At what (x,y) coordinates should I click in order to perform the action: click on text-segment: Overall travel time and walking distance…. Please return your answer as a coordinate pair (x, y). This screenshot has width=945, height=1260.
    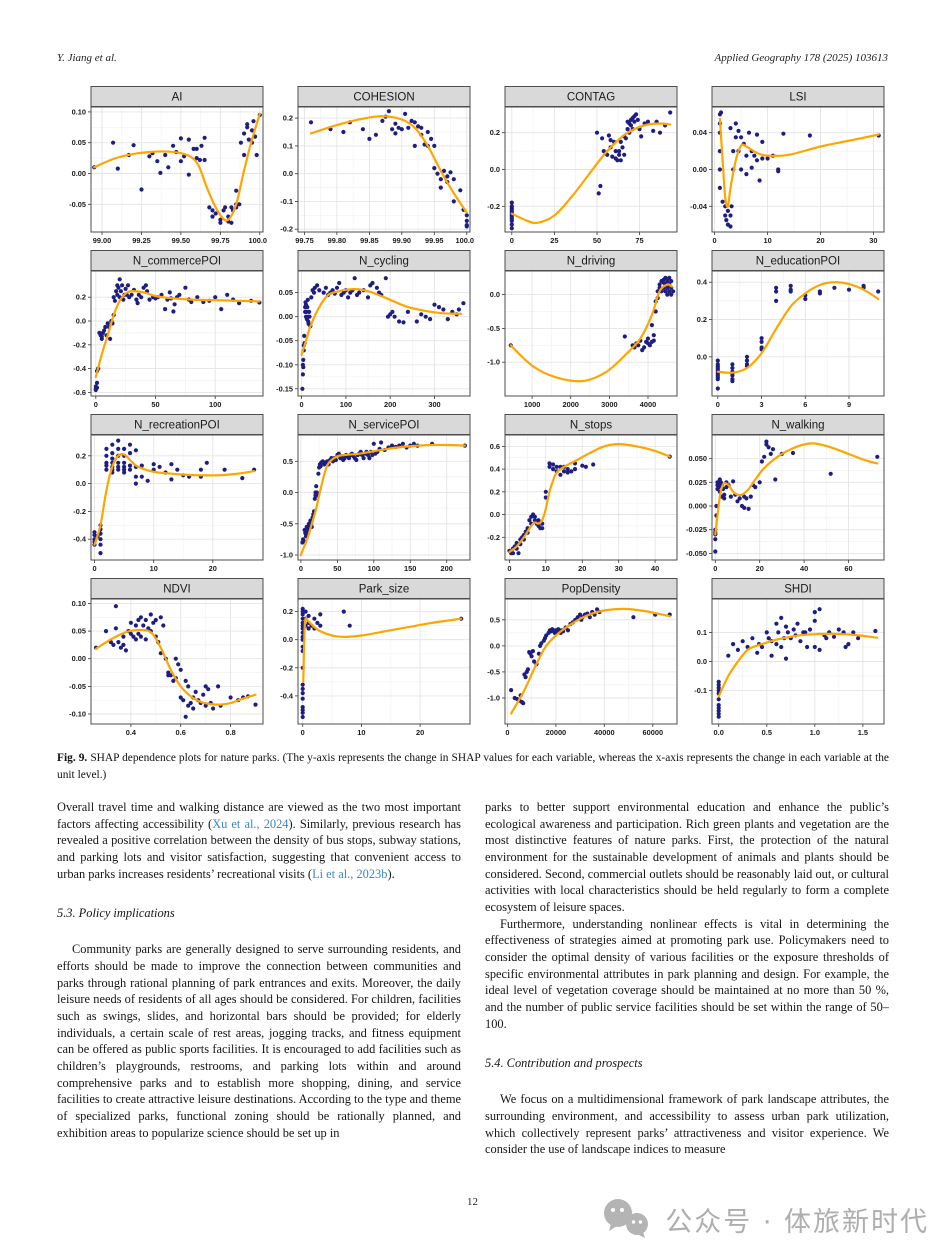
    Looking at the image, I should click on (259, 815).